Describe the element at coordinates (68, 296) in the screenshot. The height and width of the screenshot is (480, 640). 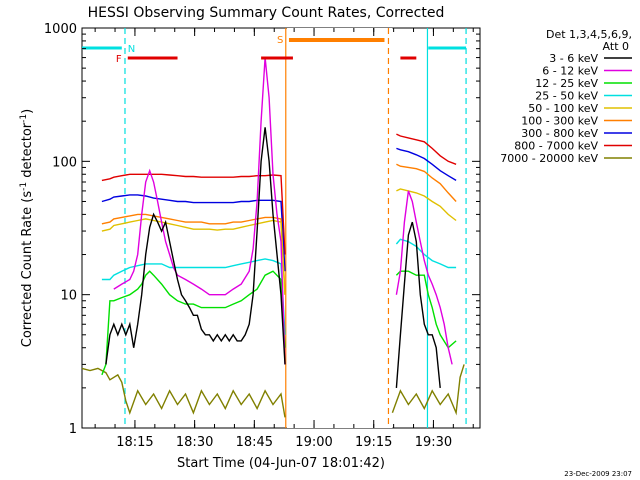
I see `y-tick-label: 10` at that location.